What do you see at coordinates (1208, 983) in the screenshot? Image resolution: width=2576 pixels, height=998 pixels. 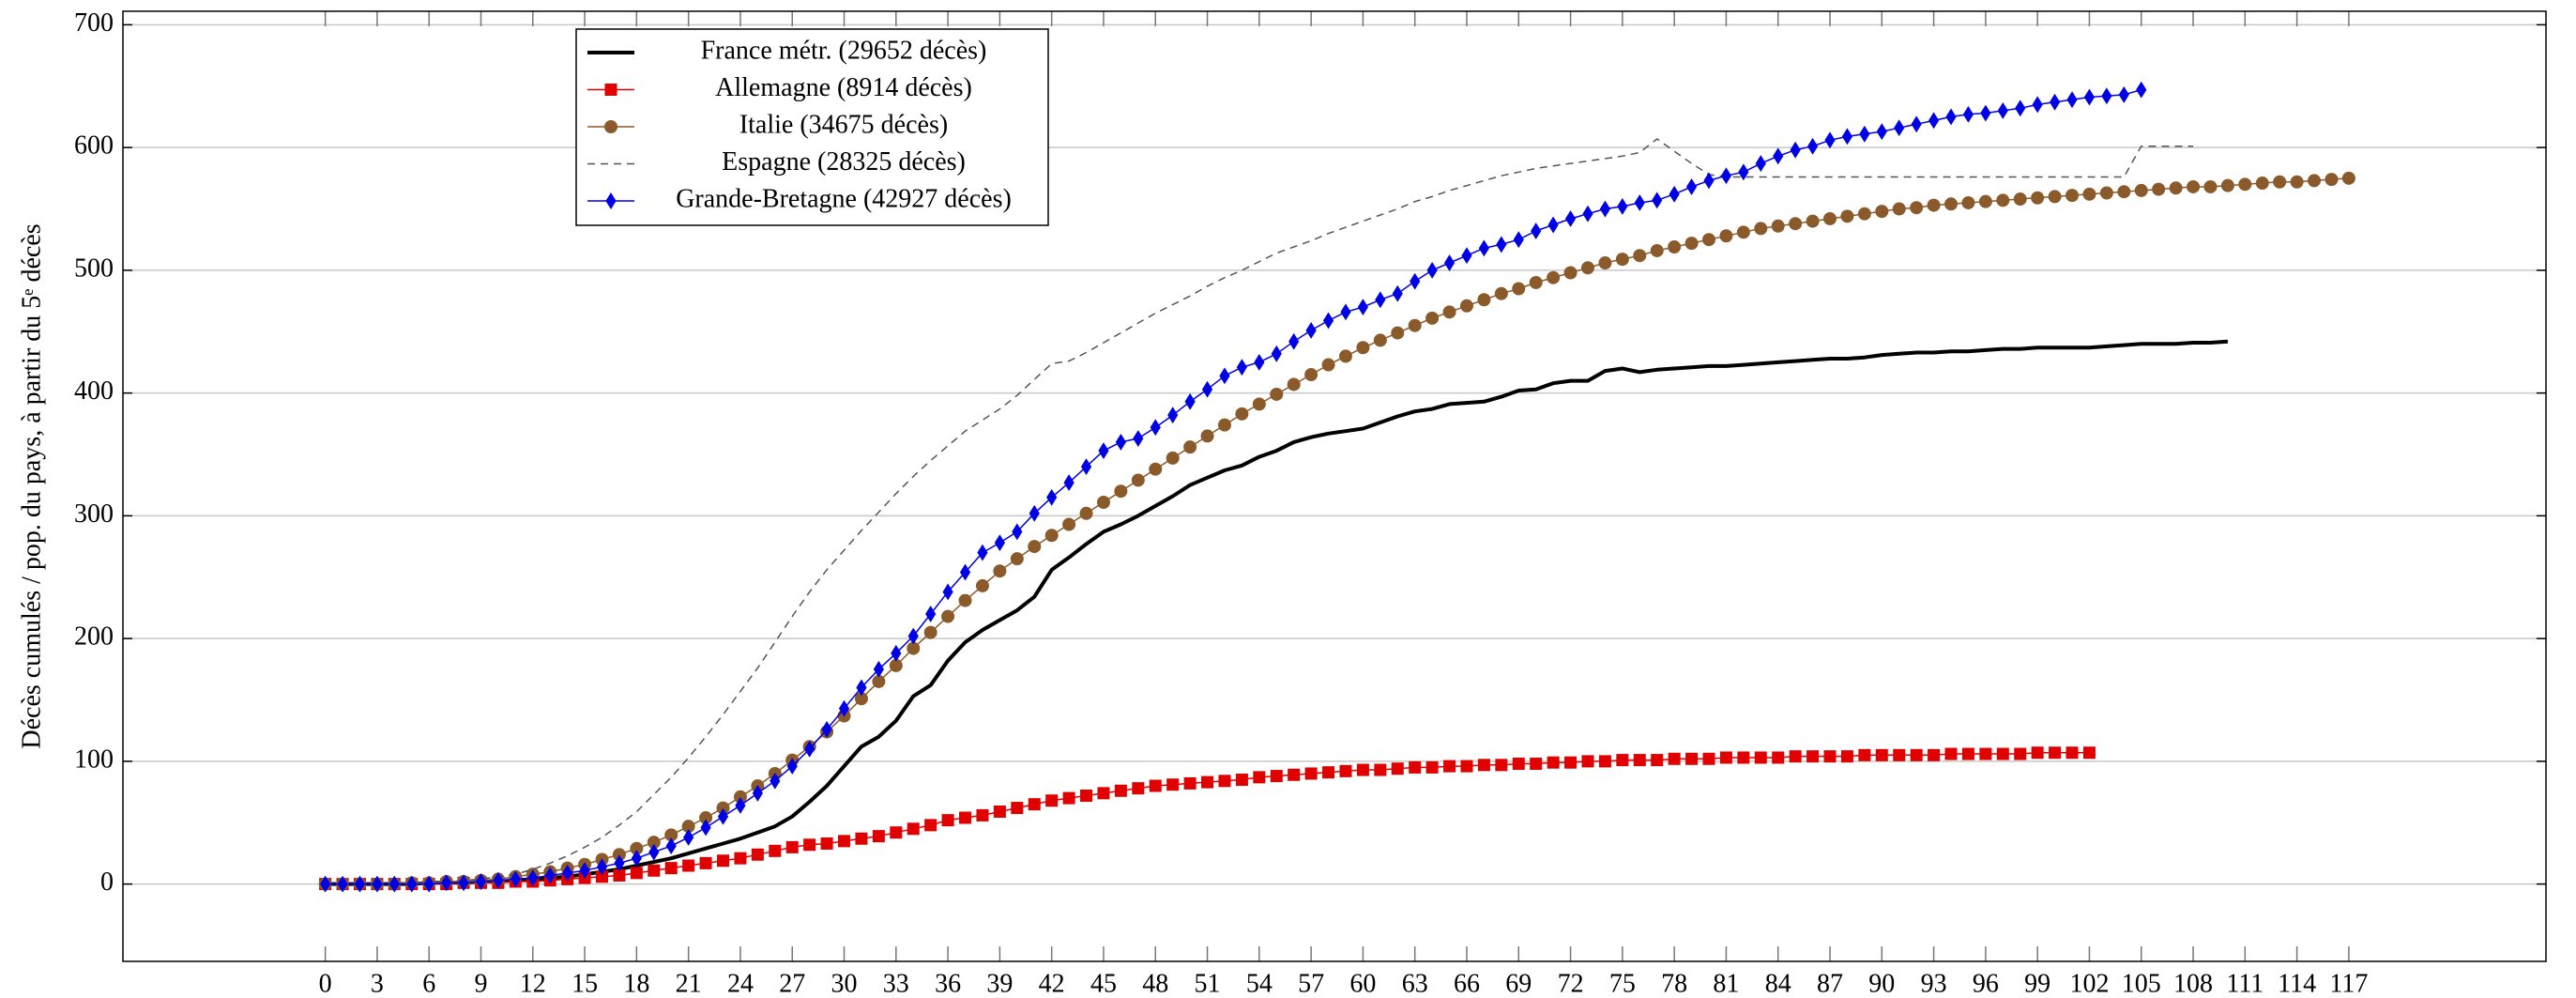 I see `x-tick-label: 51` at bounding box center [1208, 983].